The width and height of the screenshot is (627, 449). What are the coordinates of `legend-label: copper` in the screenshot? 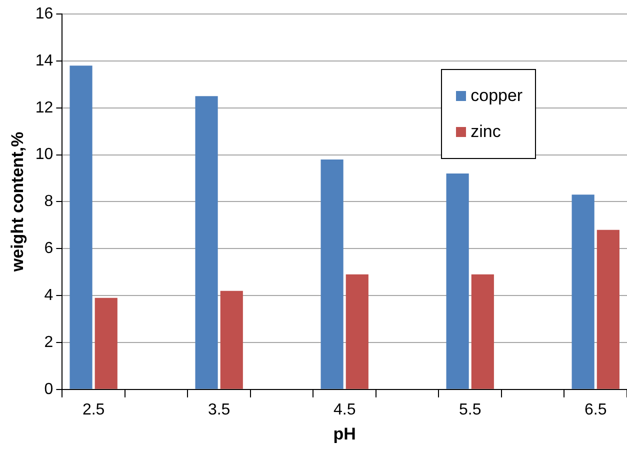 It's located at (496, 96).